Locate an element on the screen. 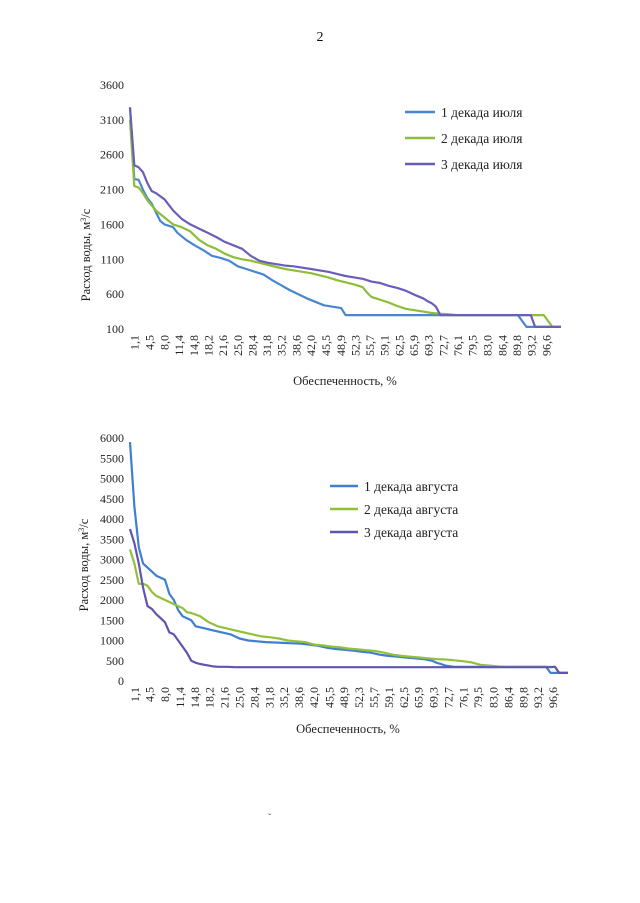  y-tick-label: 600 is located at coordinates (115, 294).